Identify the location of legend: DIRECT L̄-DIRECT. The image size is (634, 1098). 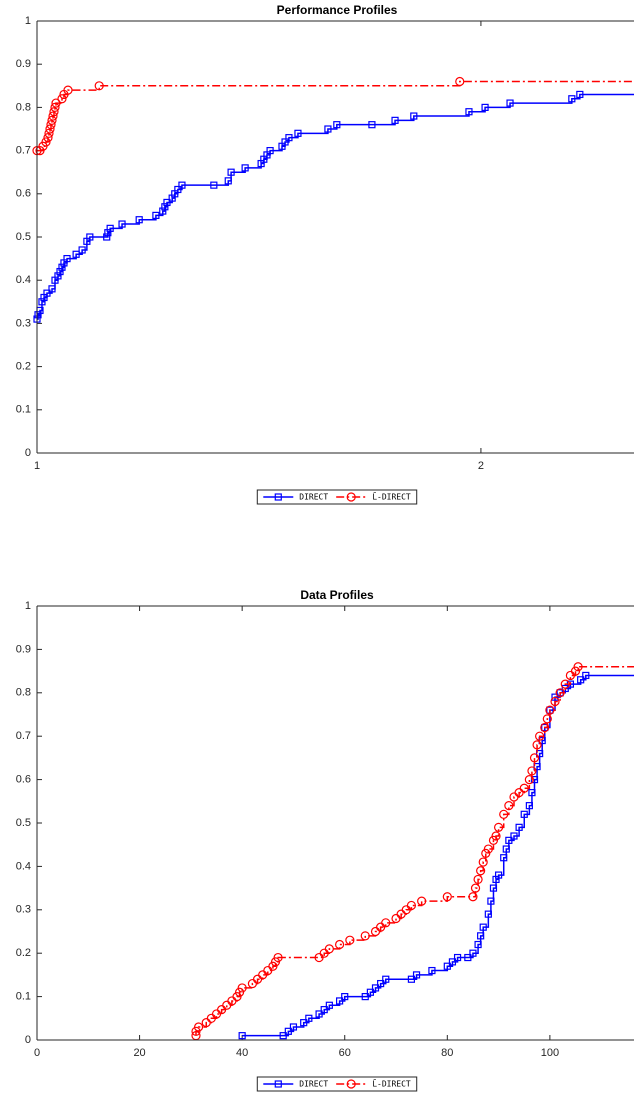
(337, 1084).